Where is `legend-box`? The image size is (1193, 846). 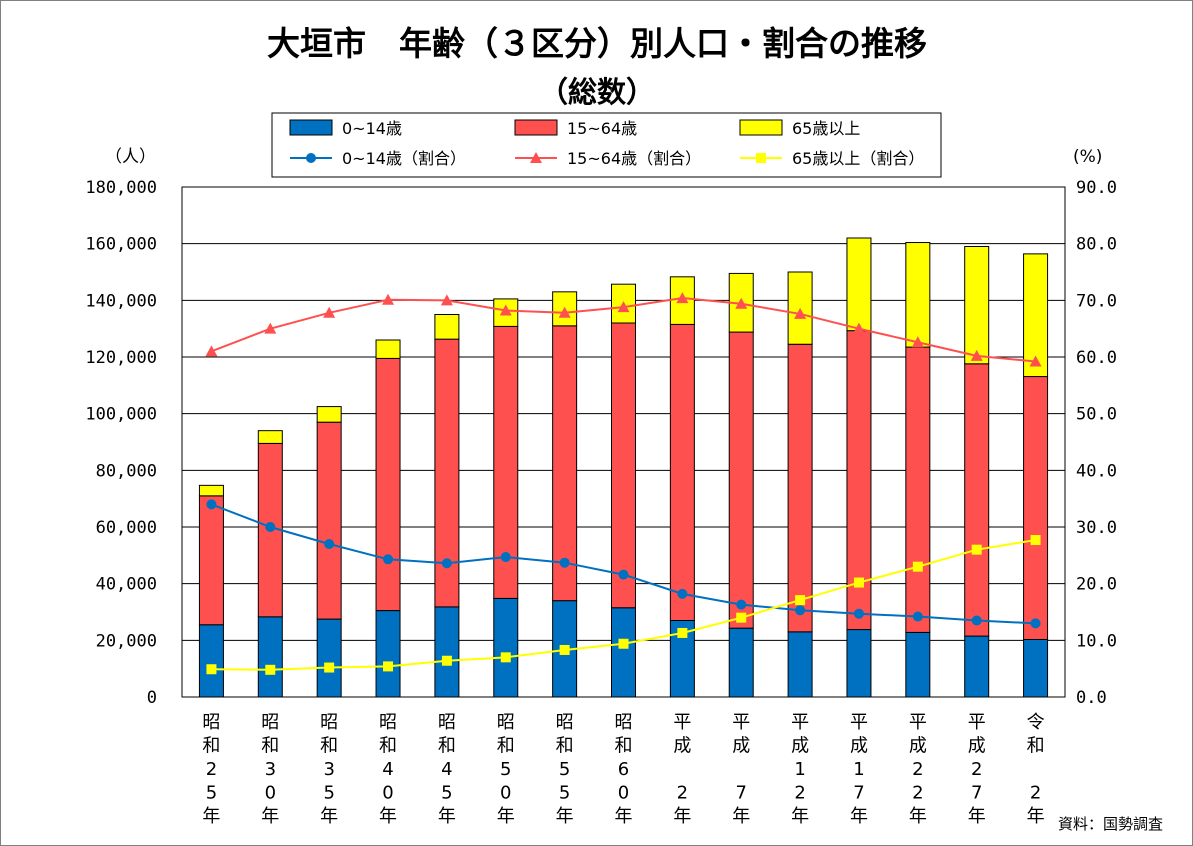
legend-box is located at coordinates (606, 145).